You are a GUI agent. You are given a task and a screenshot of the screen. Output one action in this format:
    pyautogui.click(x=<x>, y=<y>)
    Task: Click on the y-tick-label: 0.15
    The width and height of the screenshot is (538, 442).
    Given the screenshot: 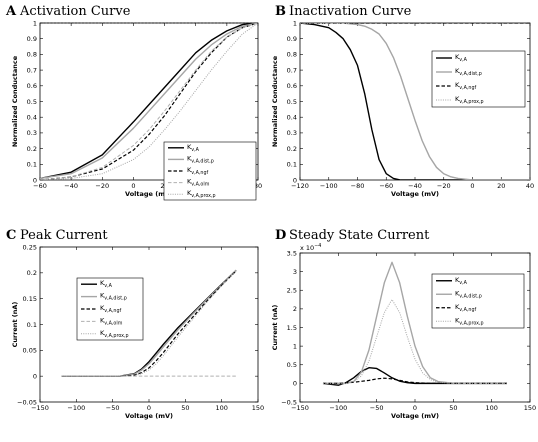 What is the action you would take?
    pyautogui.click(x=30, y=299)
    